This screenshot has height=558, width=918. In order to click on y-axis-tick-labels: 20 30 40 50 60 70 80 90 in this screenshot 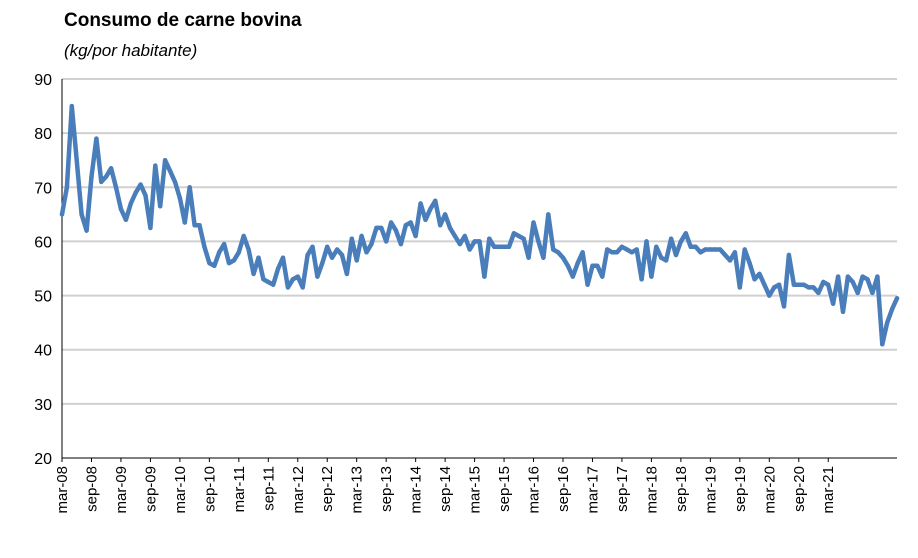, I will do `click(43, 270)`.